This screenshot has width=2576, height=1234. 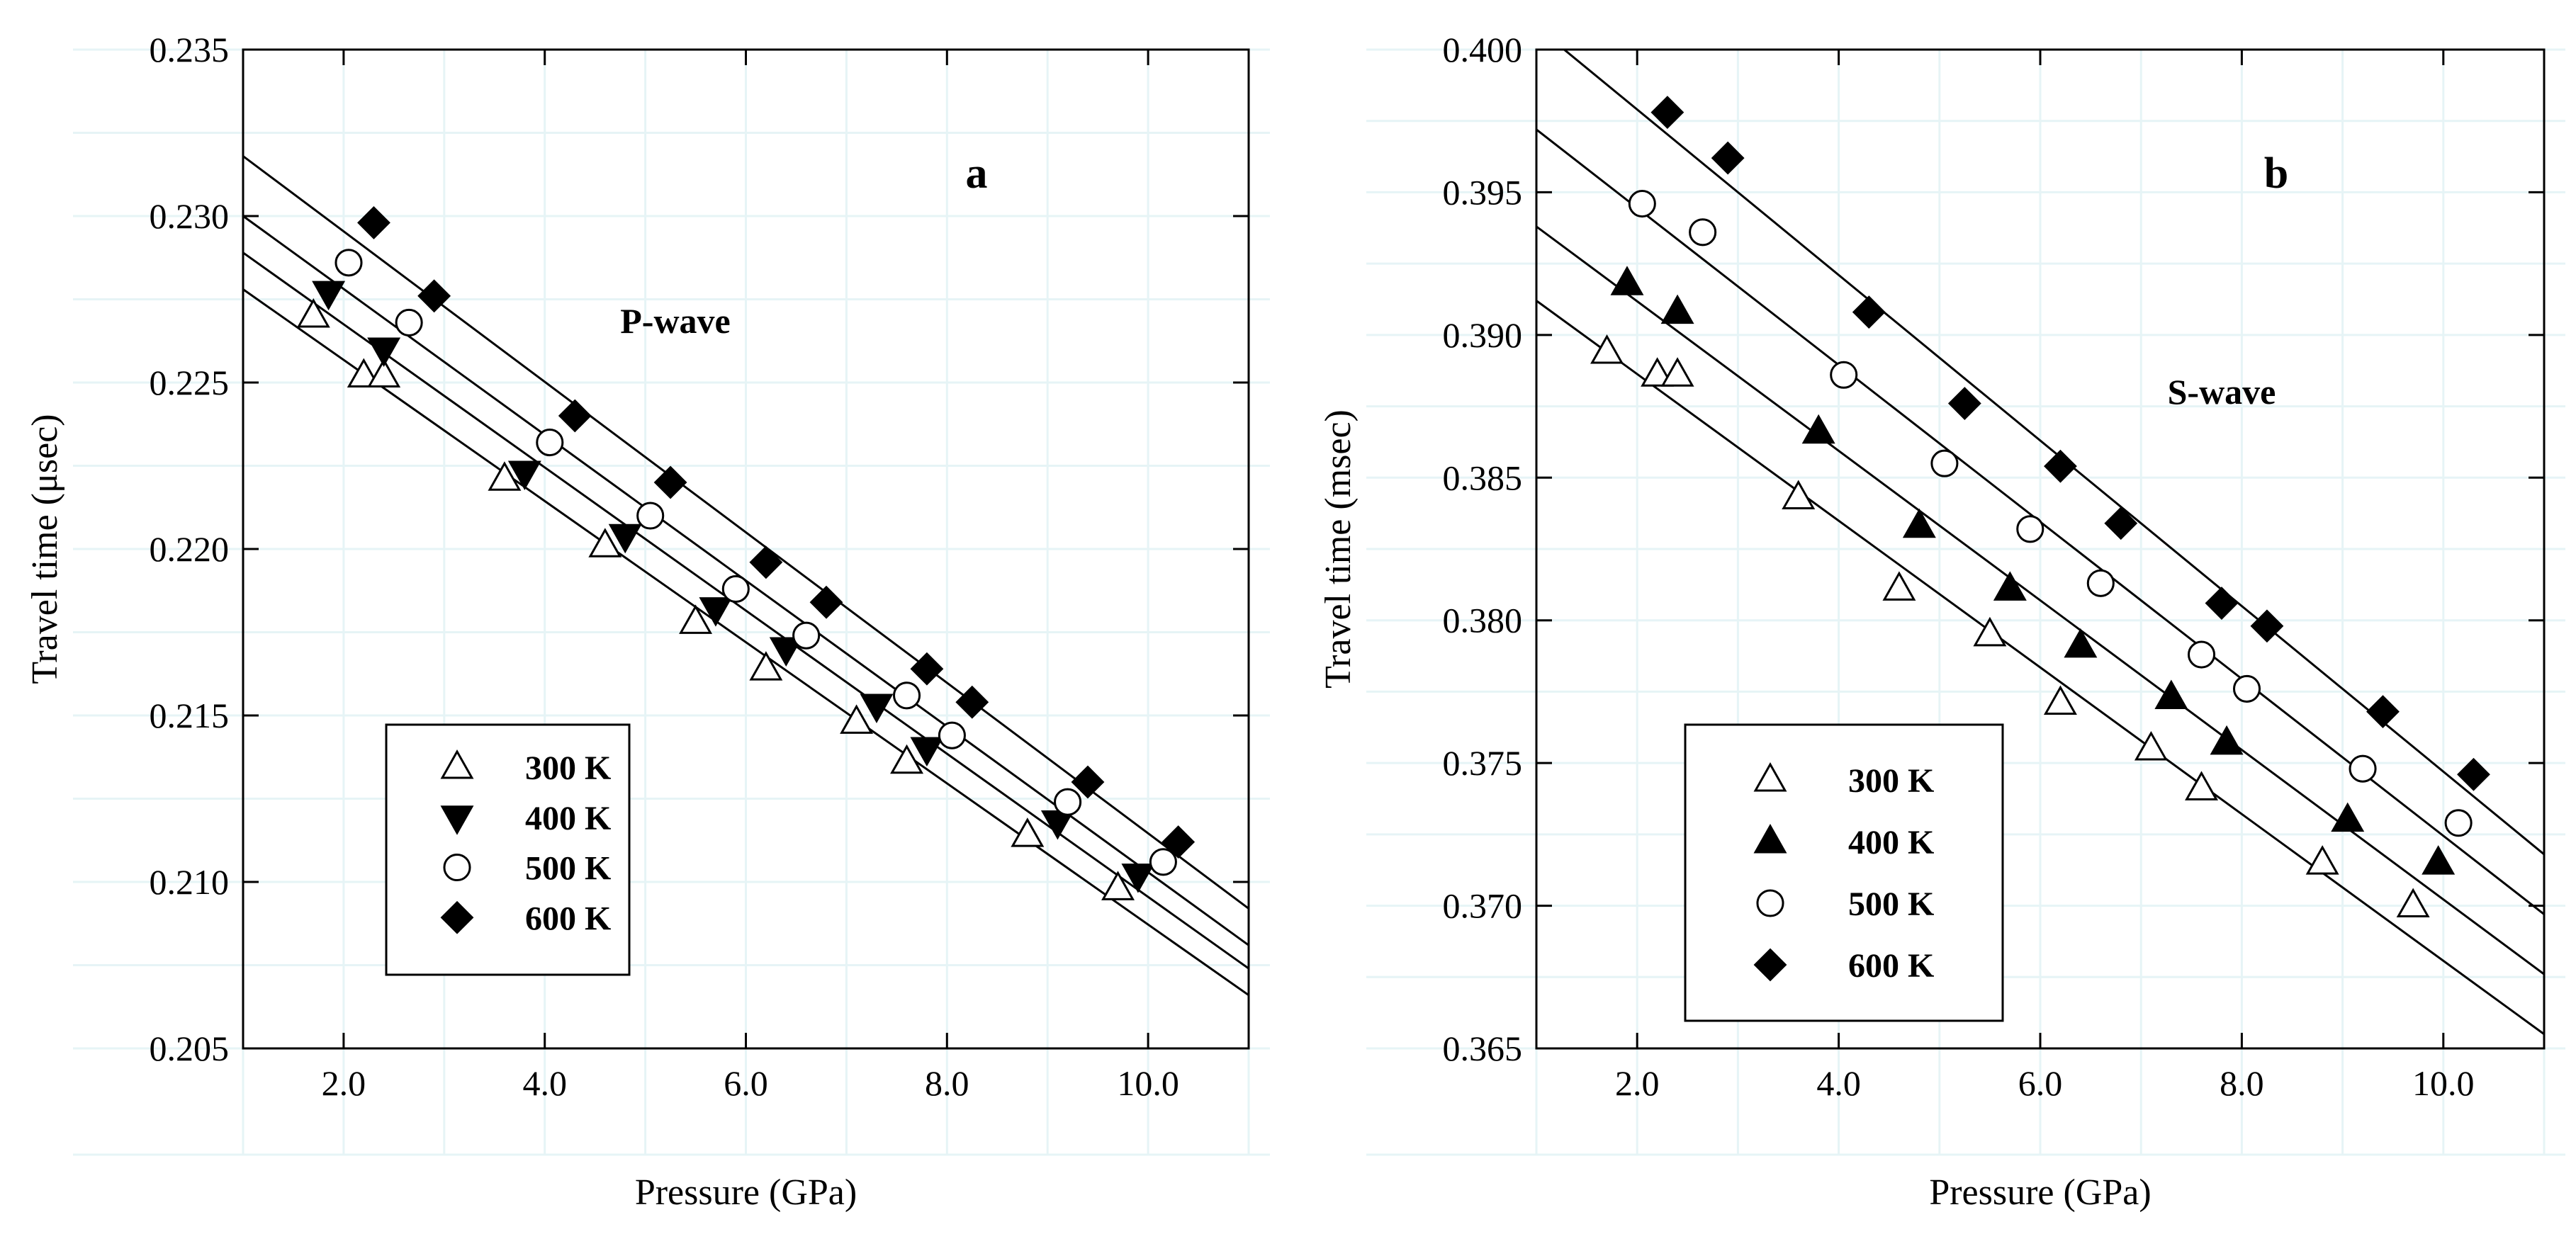 I want to click on y-tick-label: 0.230, so click(x=190, y=216).